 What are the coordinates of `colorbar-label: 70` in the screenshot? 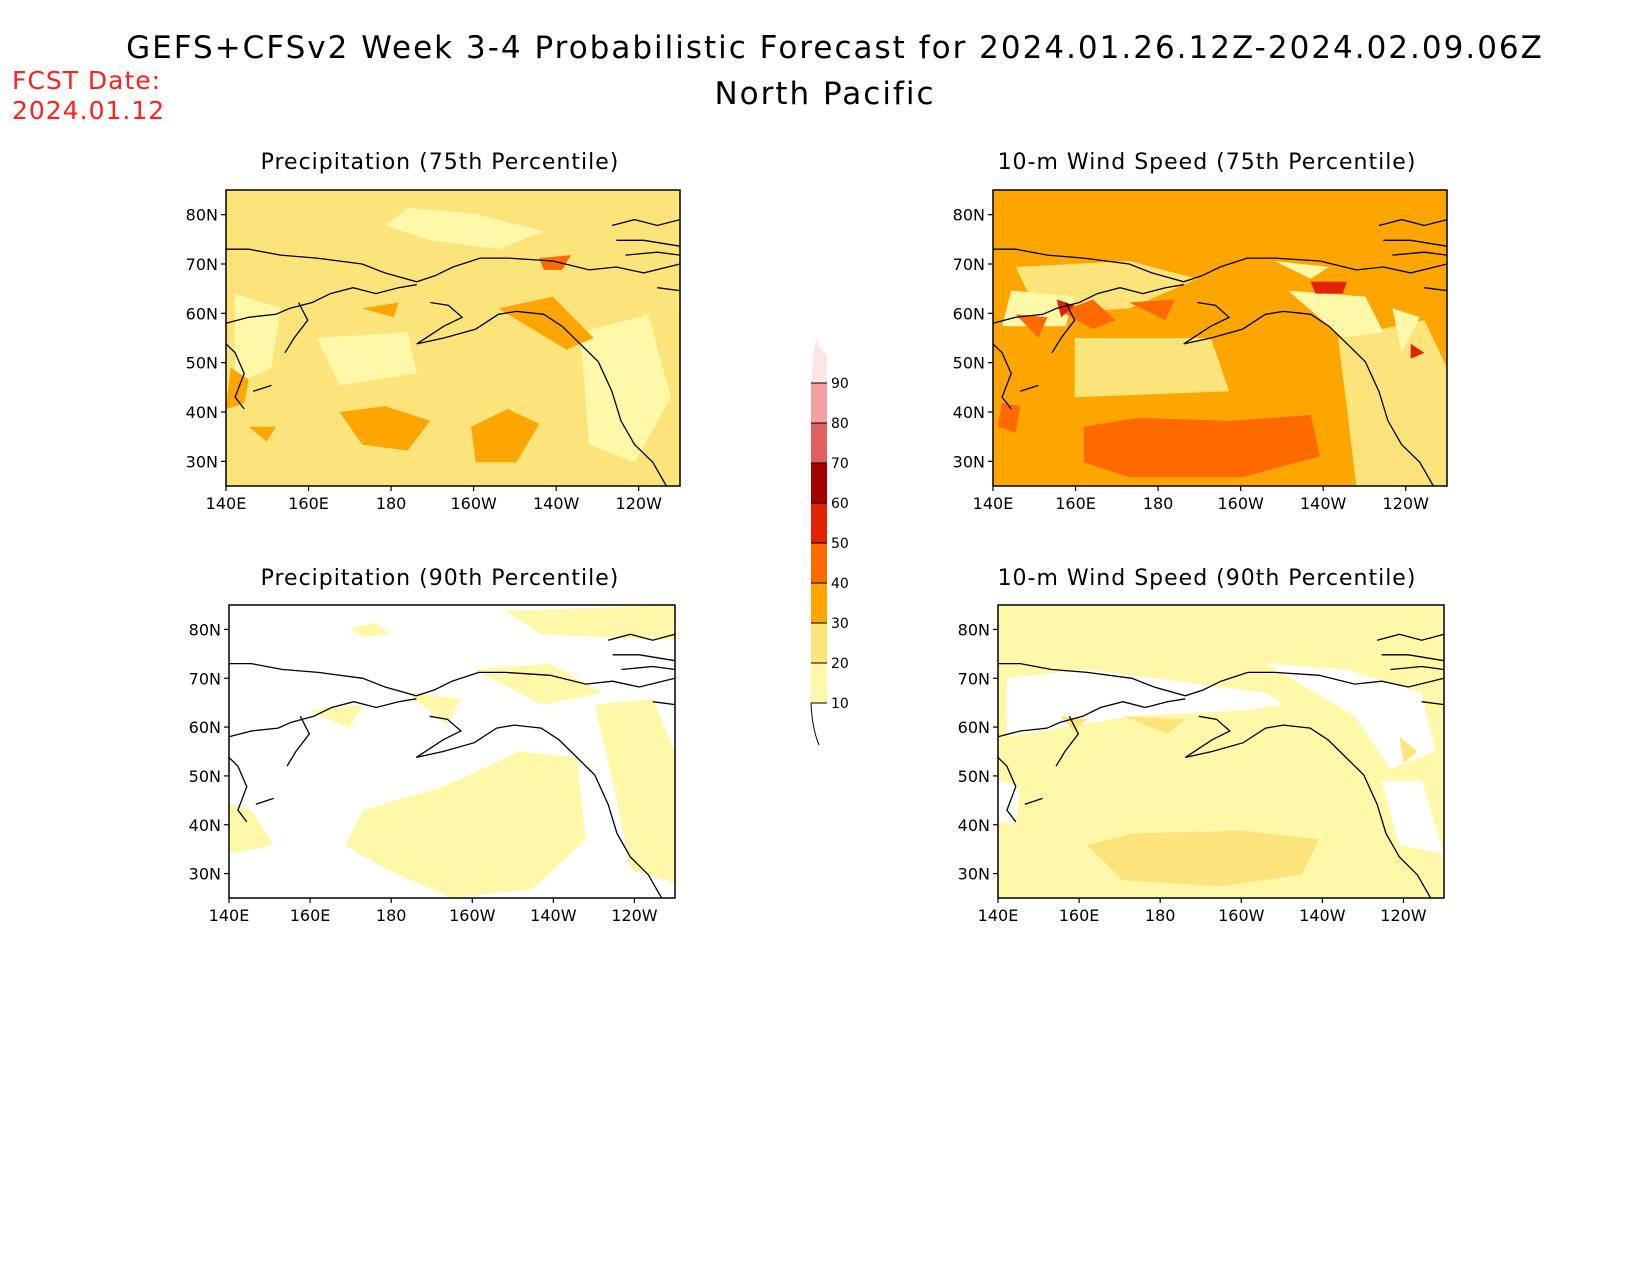 It's located at (840, 464).